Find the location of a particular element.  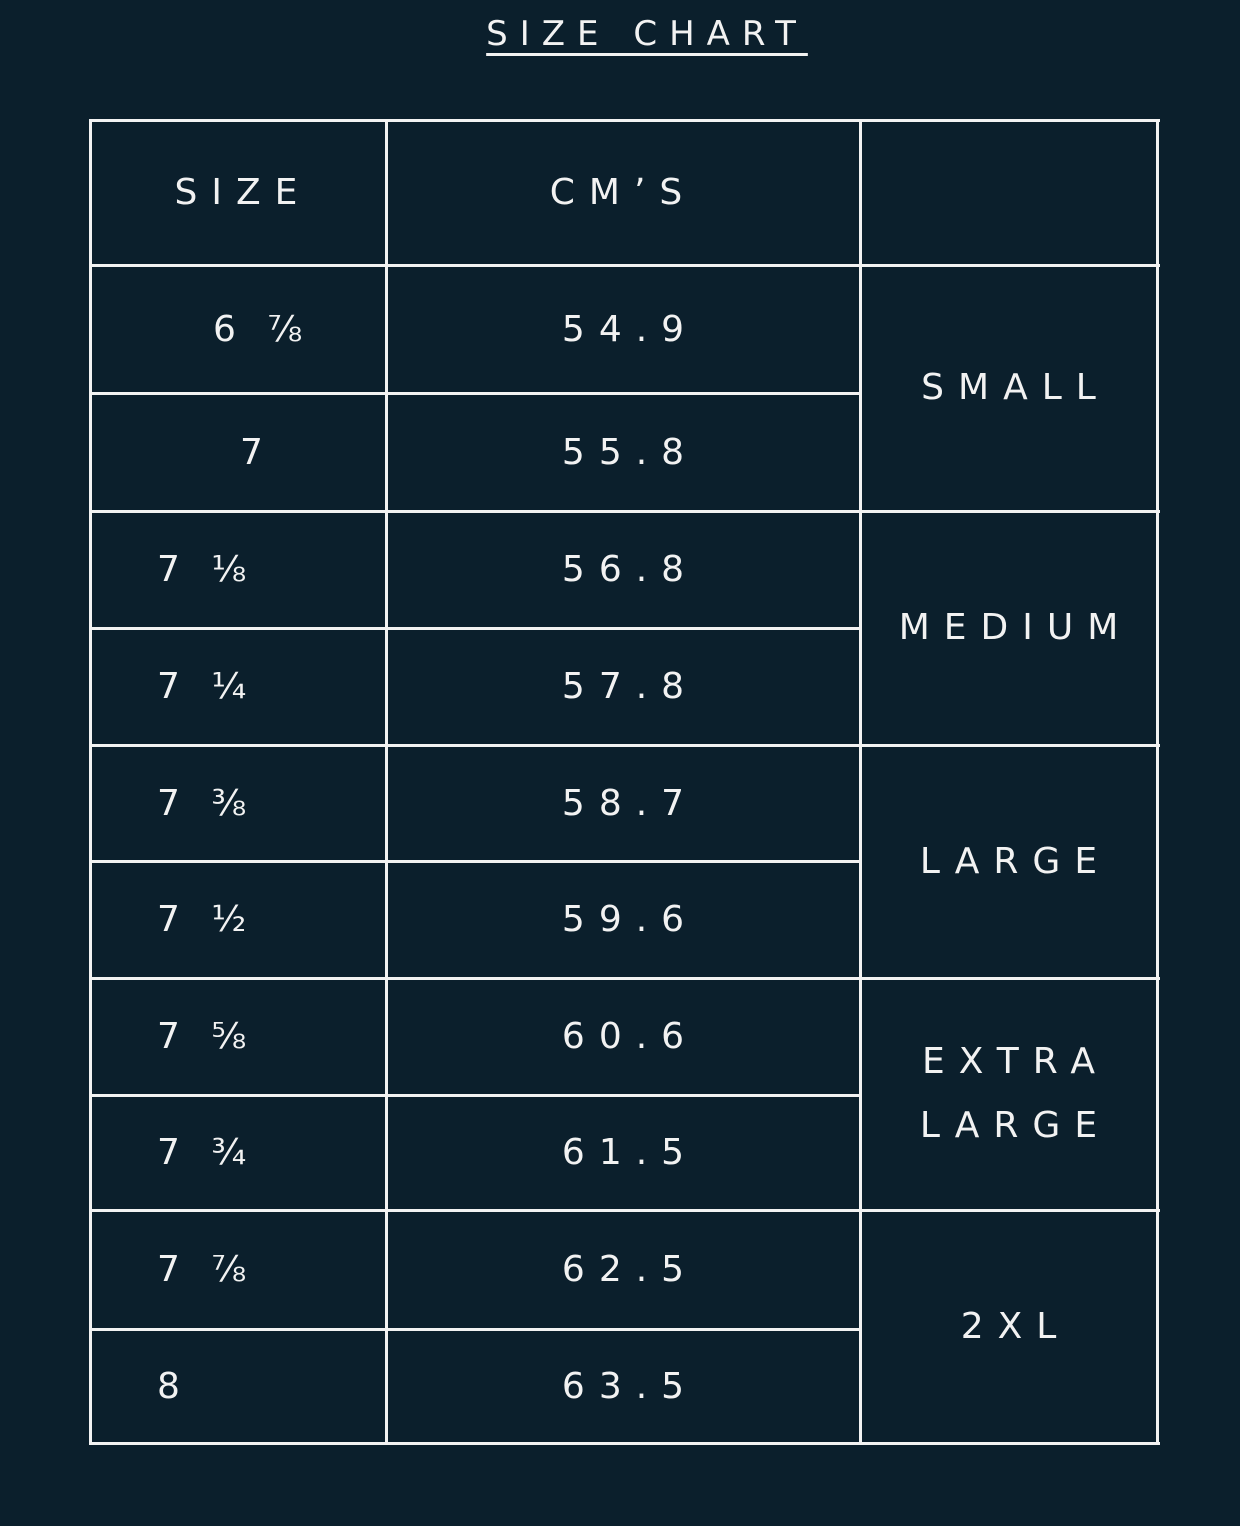

size-cell: 7 ⅜ is located at coordinates (207, 803).